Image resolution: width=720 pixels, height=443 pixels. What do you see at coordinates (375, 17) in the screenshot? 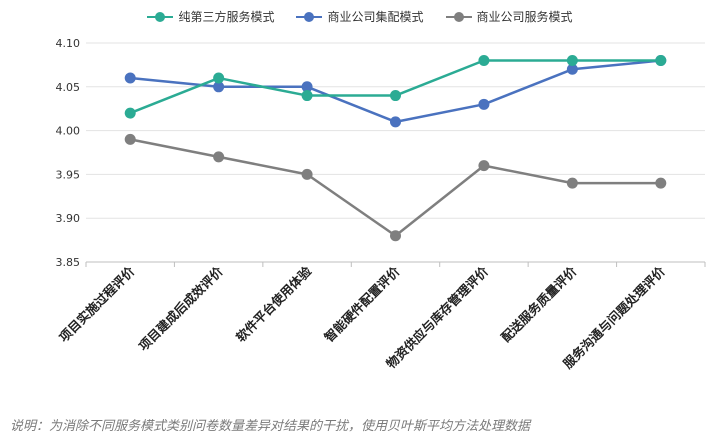
I see `legend-label-1: 商业公司集配模式` at bounding box center [375, 17].